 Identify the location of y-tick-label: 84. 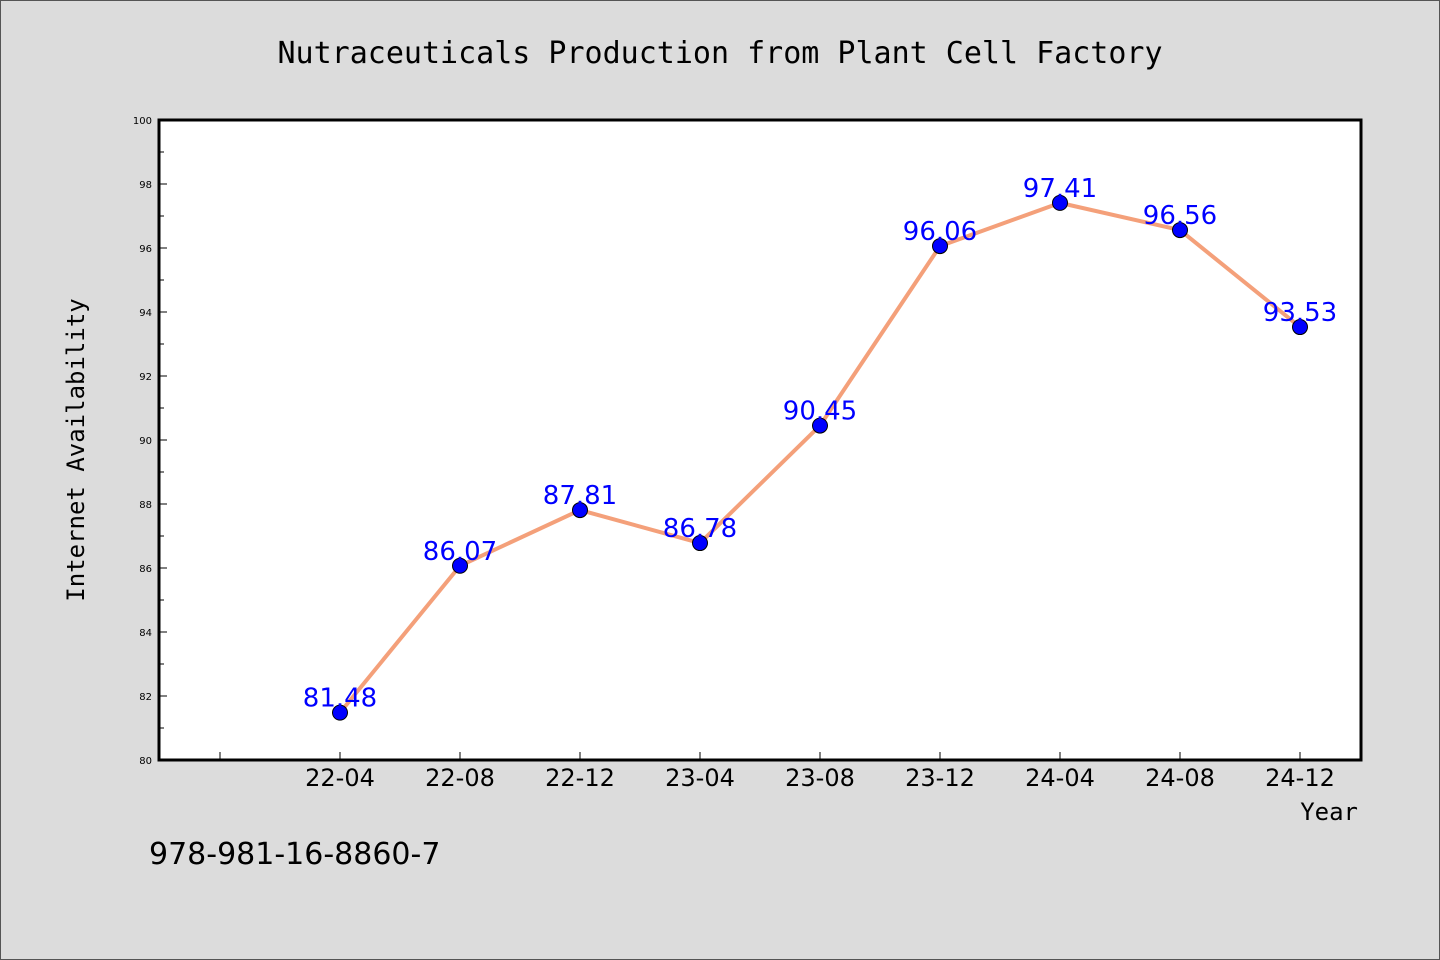
(145, 633).